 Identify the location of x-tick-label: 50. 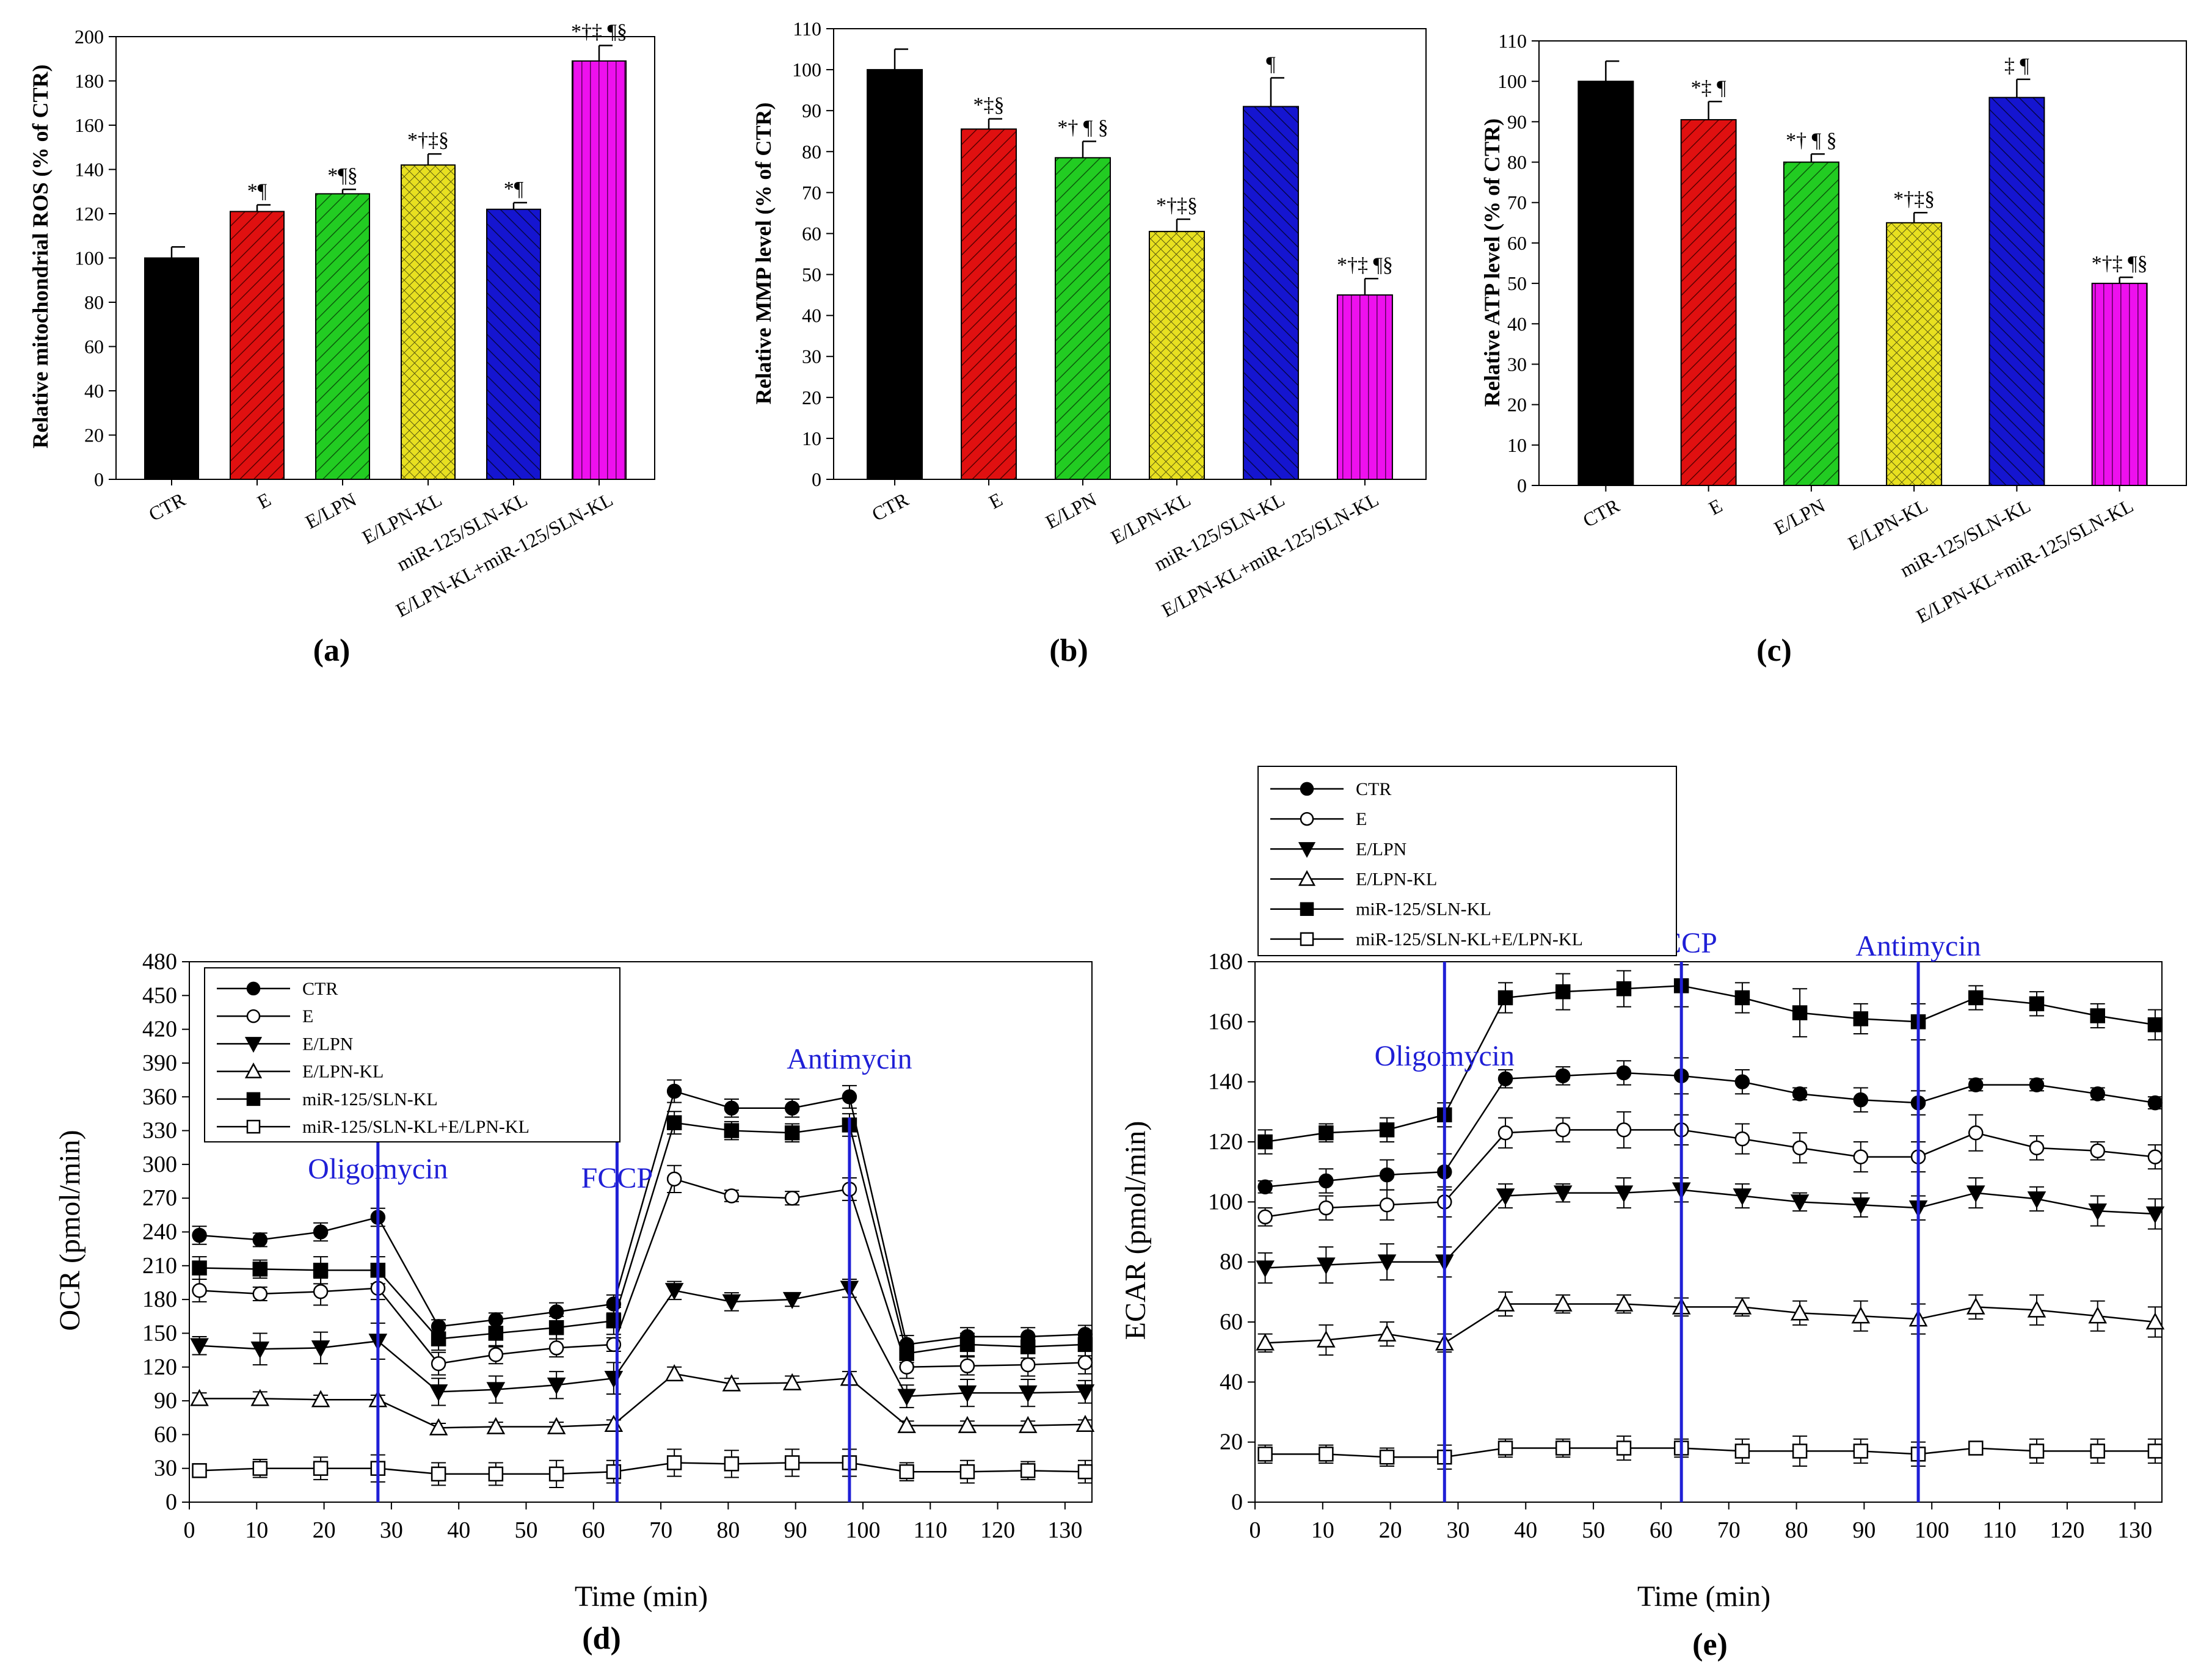
(1593, 1530).